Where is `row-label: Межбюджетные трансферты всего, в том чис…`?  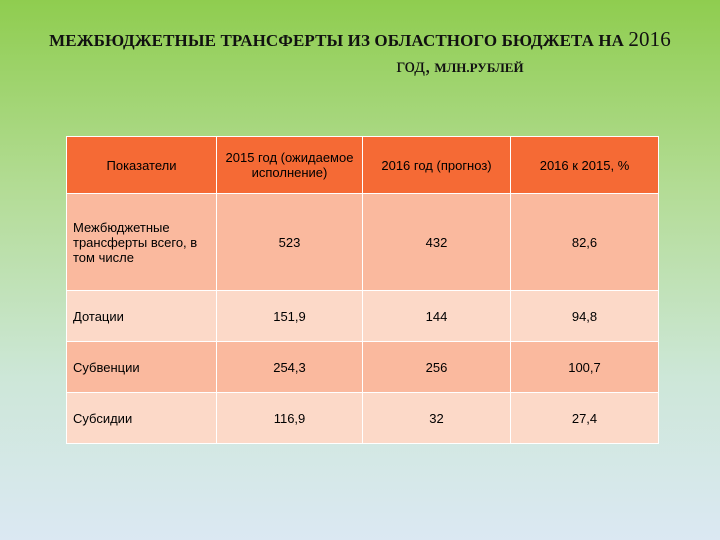 row-label: Межбюджетные трансферты всего, в том чис… is located at coordinates (141, 242).